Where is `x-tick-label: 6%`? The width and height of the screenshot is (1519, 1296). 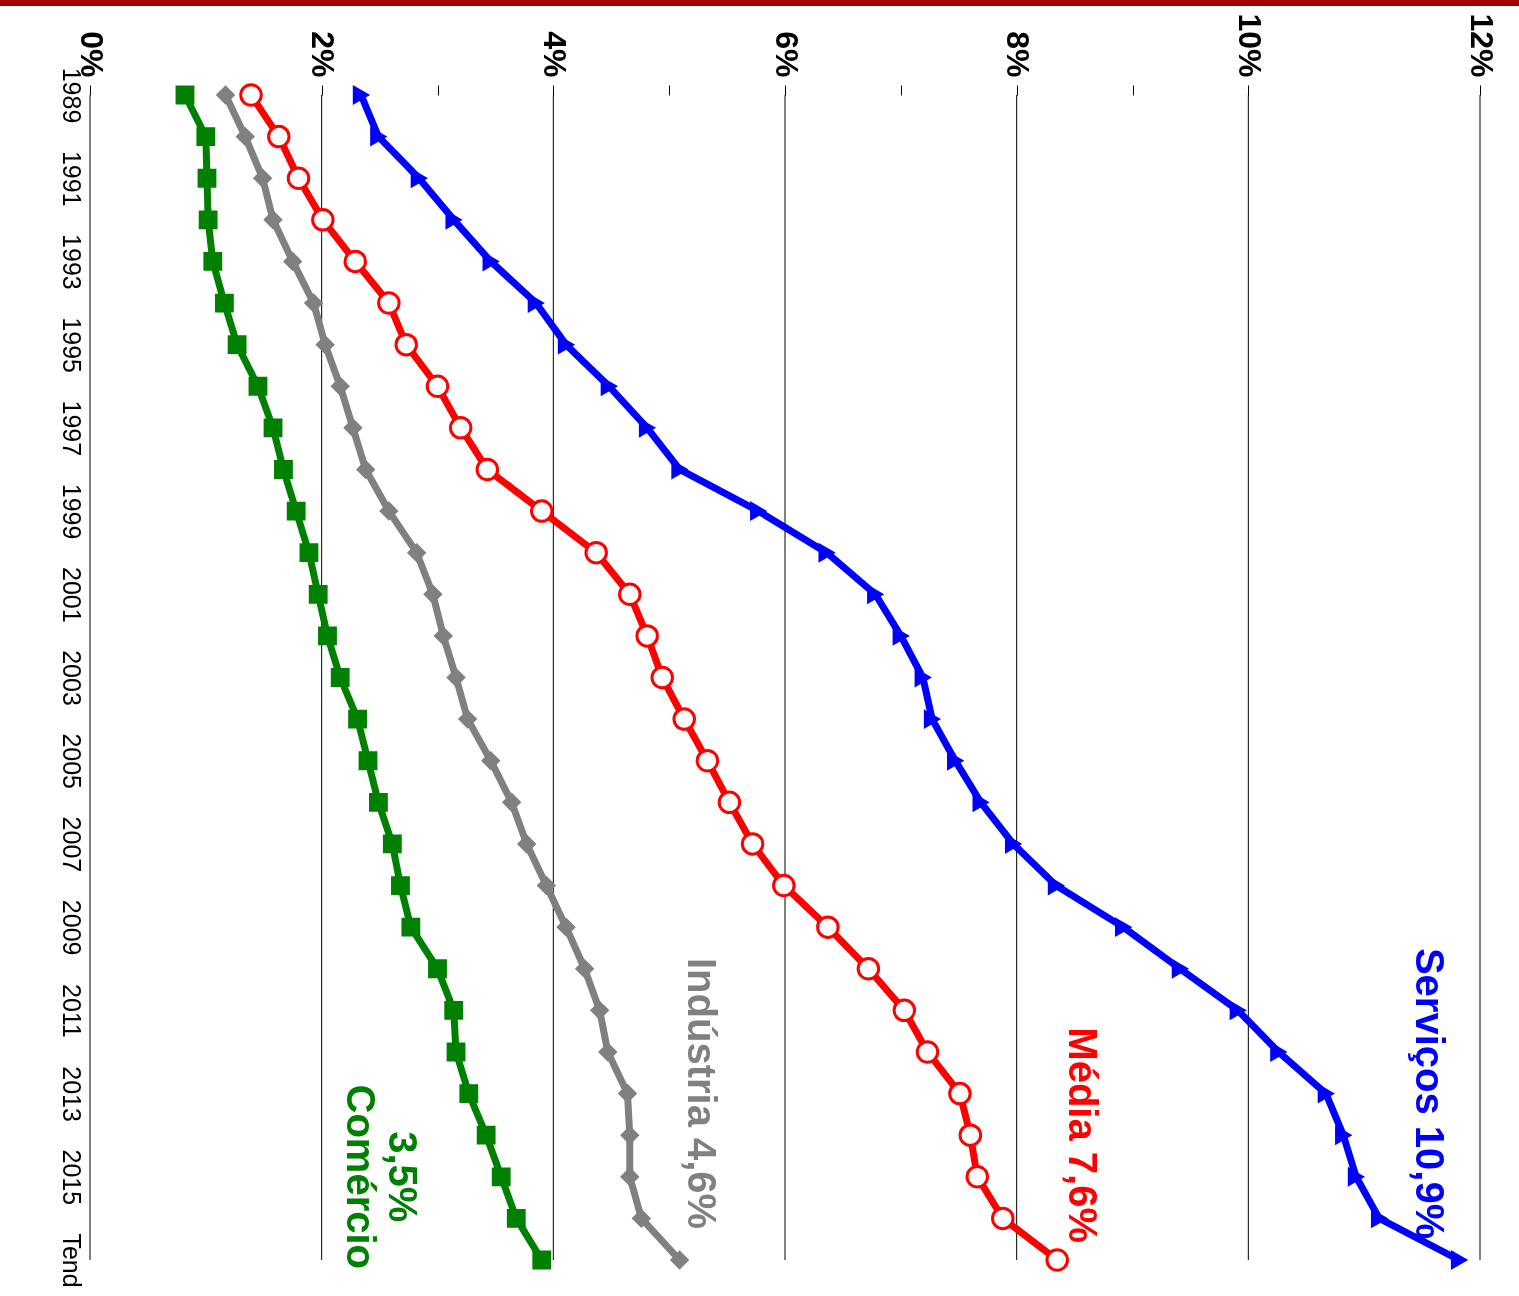
x-tick-label: 6% is located at coordinates (786, 54).